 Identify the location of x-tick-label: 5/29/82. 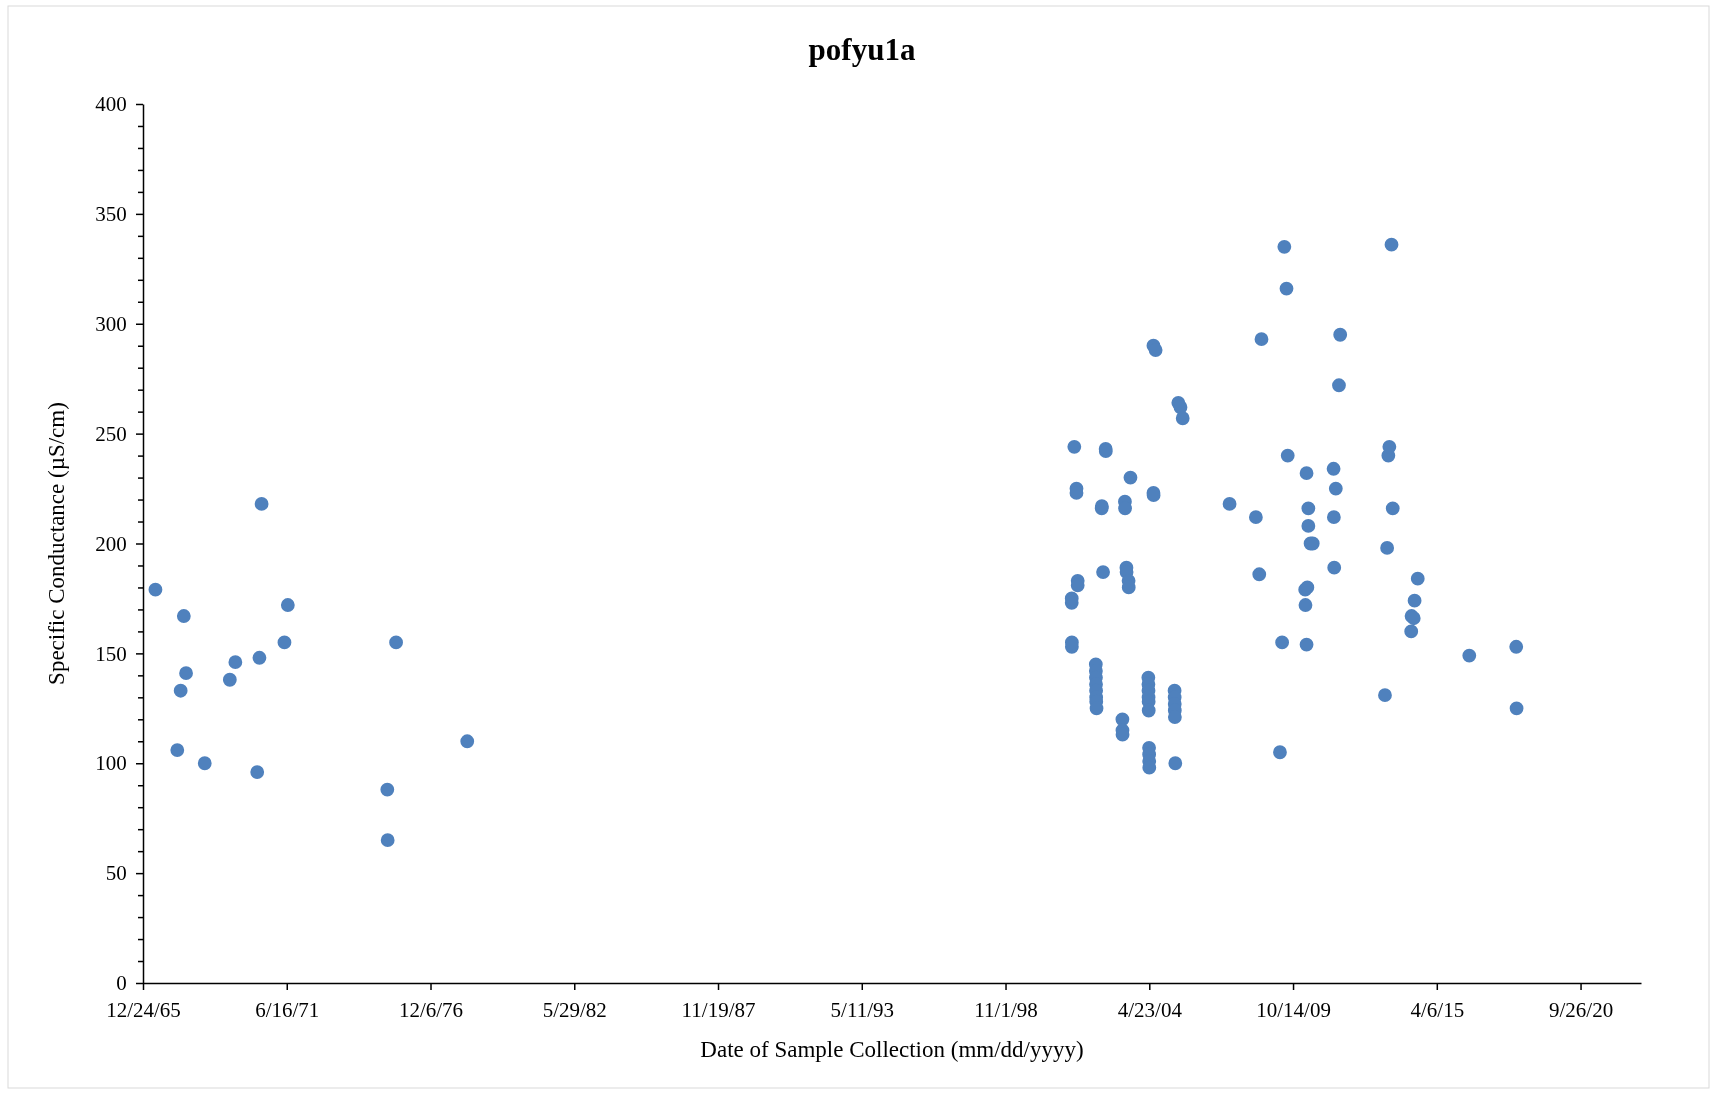
(574, 1010).